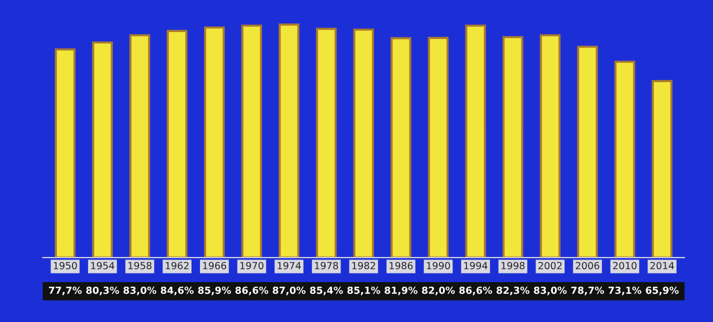 The width and height of the screenshot is (713, 322). Describe the element at coordinates (550, 266) in the screenshot. I see `x-tick-label: 2002` at that location.